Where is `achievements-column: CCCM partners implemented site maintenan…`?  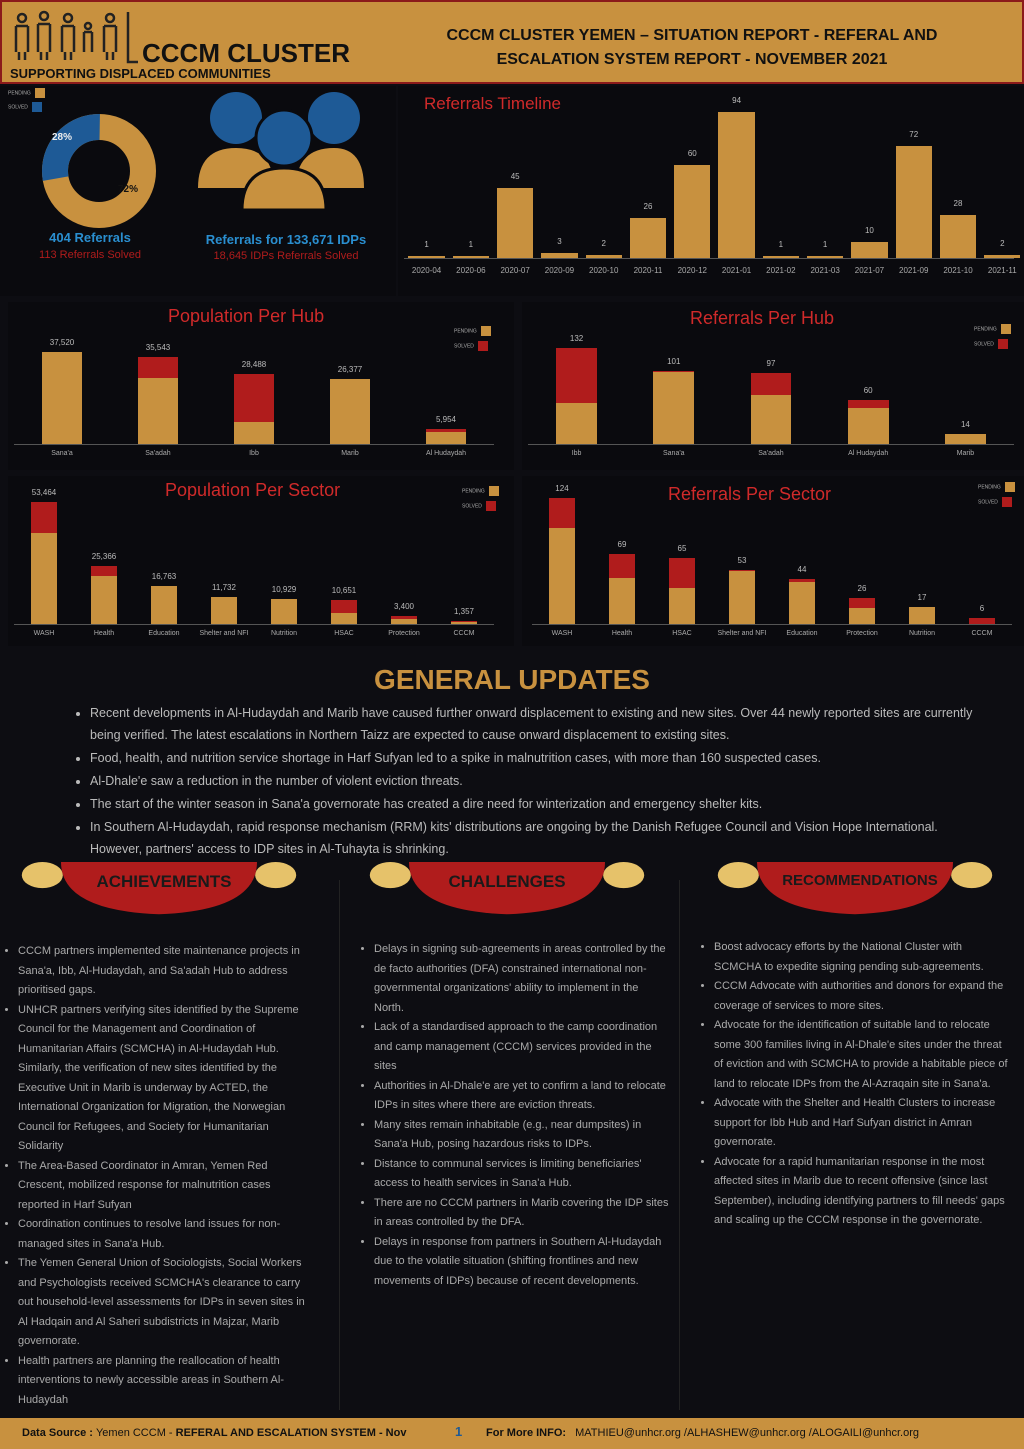 achievements-column: CCCM partners implemented site maintenan… is located at coordinates (170, 1145).